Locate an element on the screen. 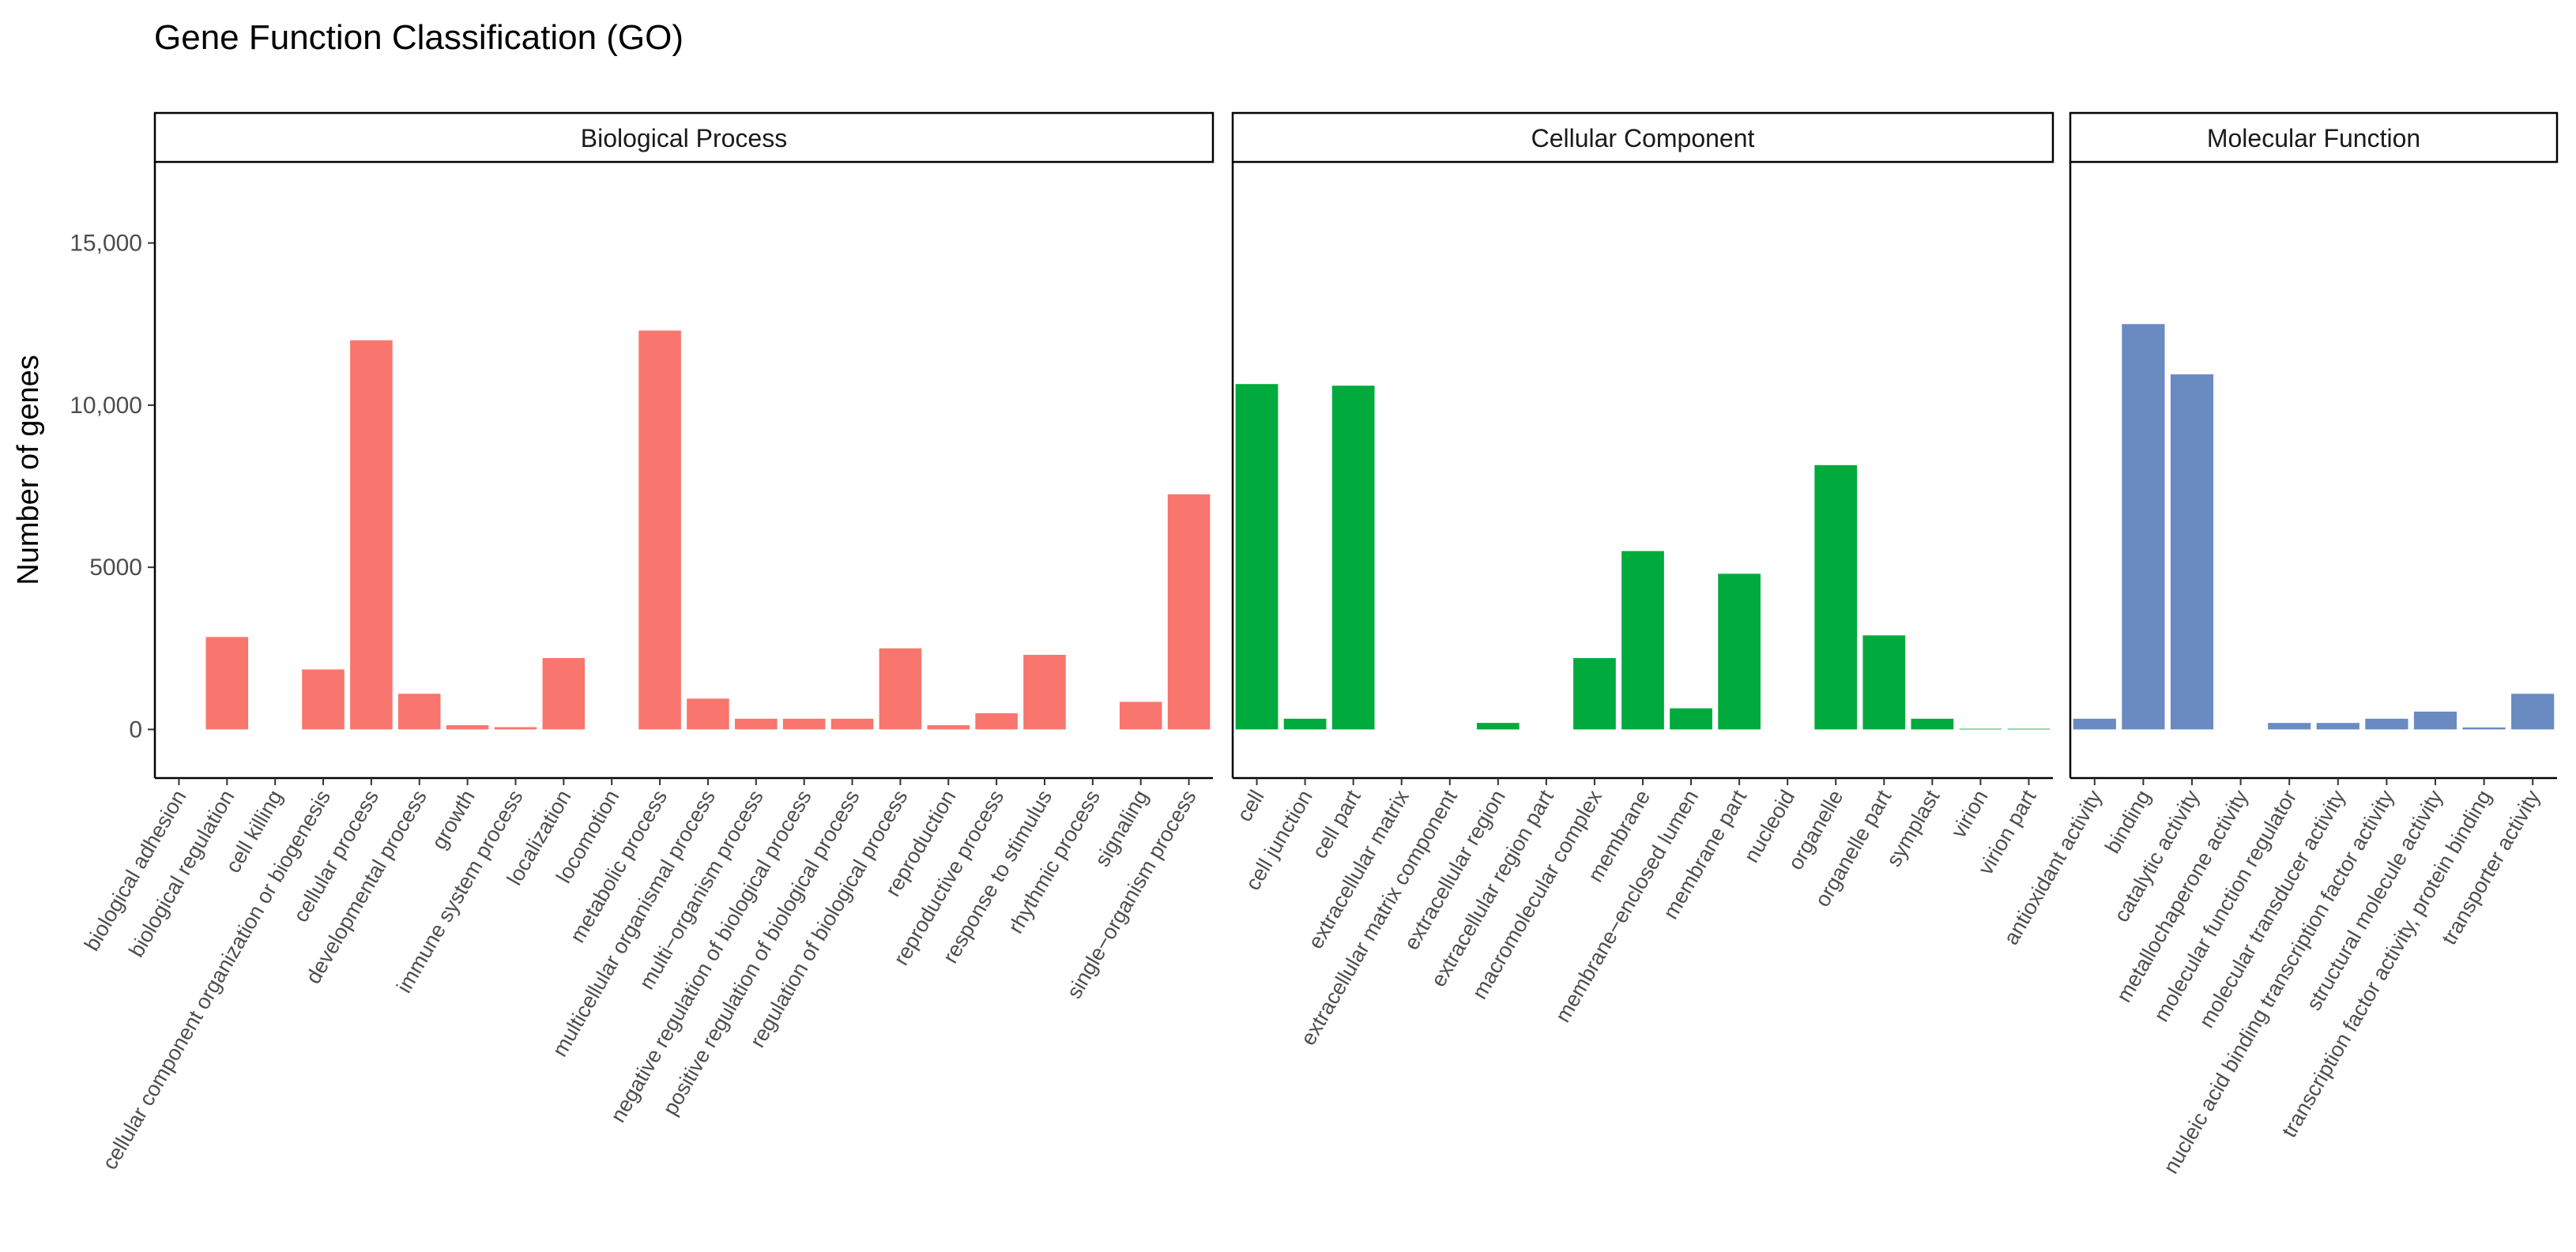  x-tick-label-growth: growth is located at coordinates (453, 820).